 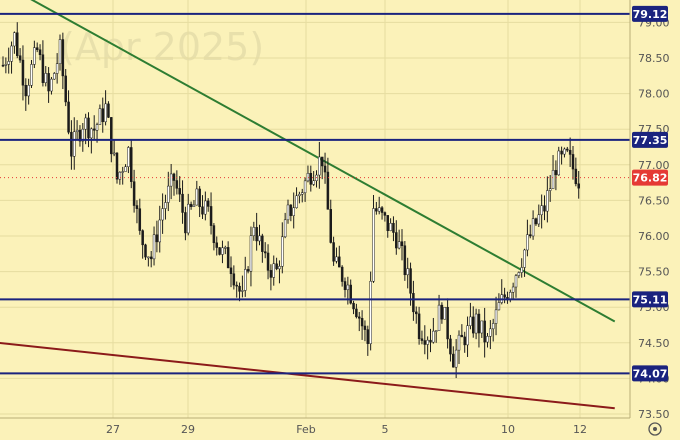 I want to click on level-label: 74.07, so click(x=650, y=373).